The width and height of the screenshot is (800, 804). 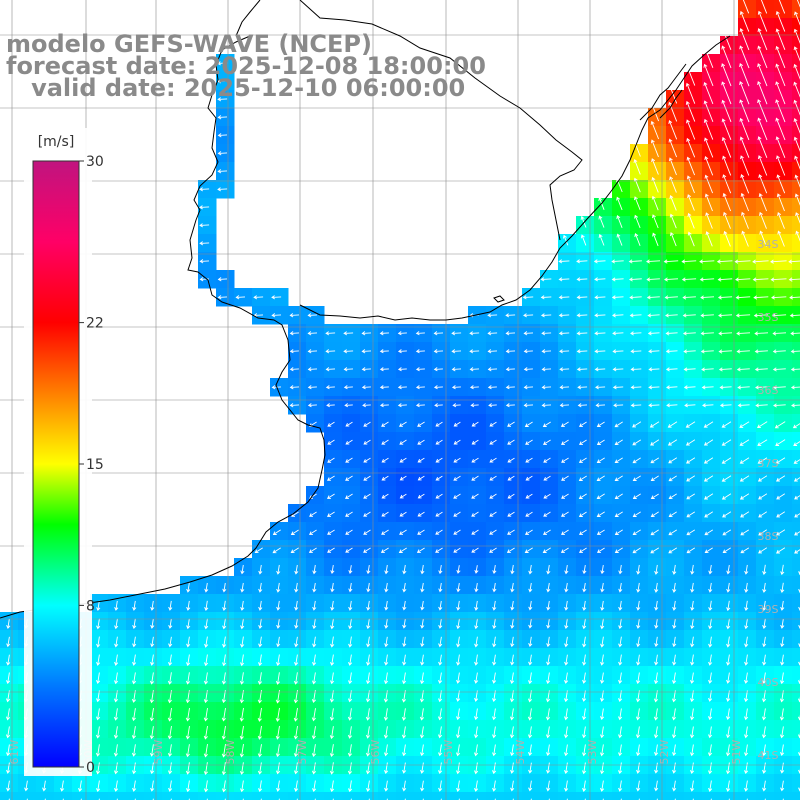 What do you see at coordinates (56, 142) in the screenshot?
I see `colorbar-unit: [m/s]` at bounding box center [56, 142].